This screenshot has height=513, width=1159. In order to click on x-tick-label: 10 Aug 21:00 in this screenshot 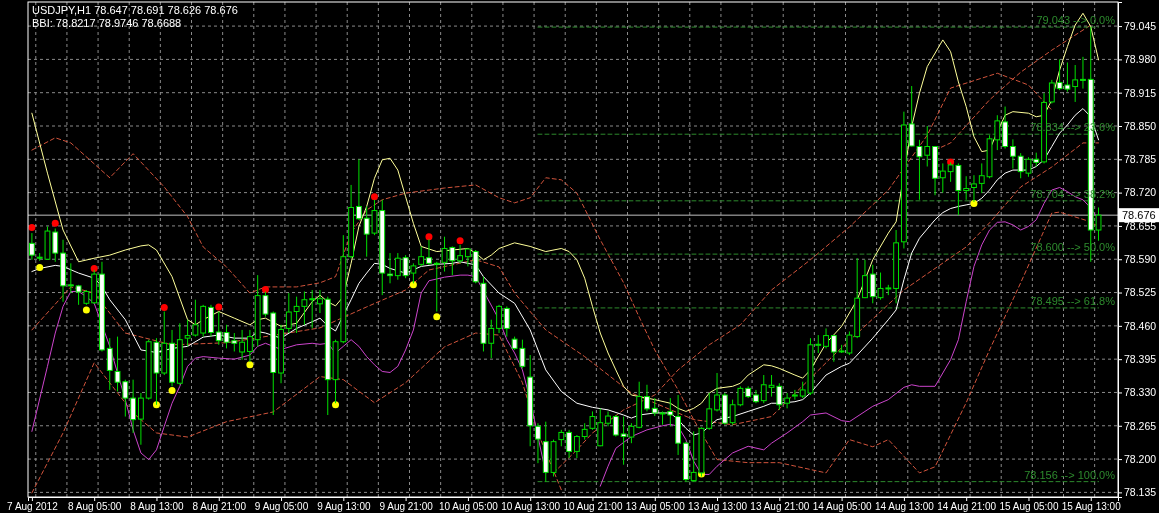, I will do `click(593, 507)`.